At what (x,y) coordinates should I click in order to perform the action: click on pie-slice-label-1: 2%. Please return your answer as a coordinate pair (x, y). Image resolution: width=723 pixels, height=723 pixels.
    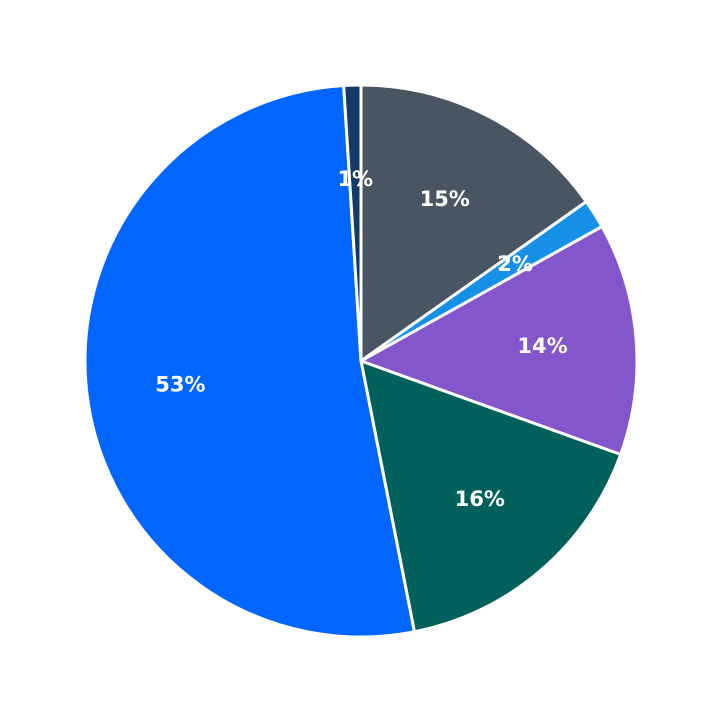
    Looking at the image, I should click on (515, 264).